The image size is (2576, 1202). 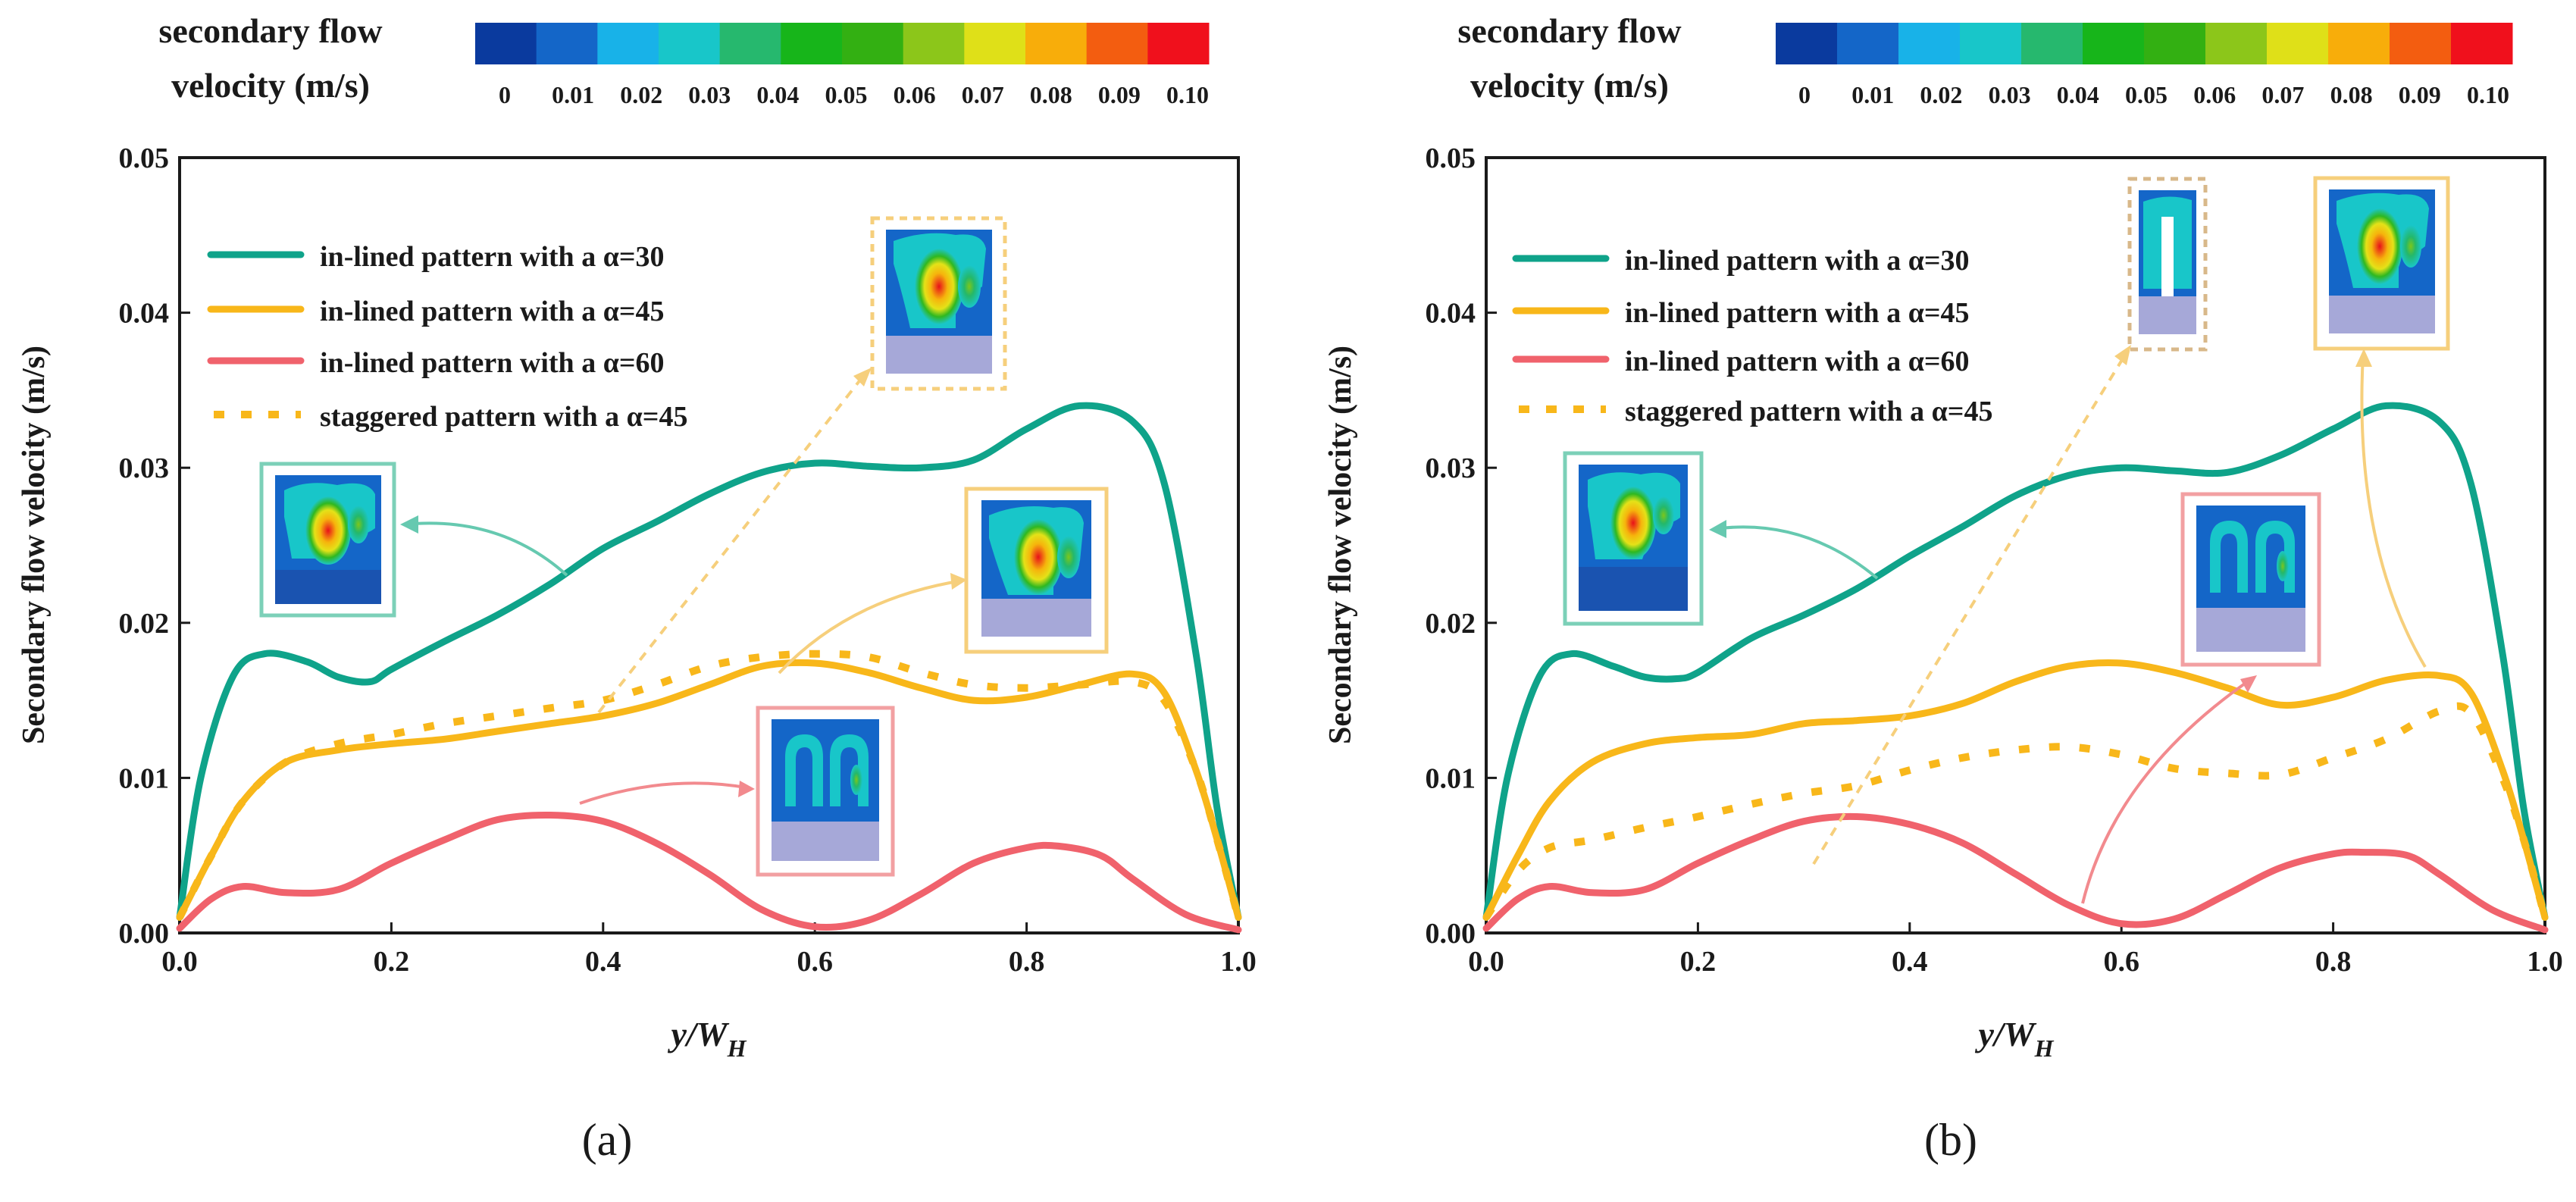 What do you see at coordinates (607, 1140) in the screenshot?
I see `panel-label-a: (a)` at bounding box center [607, 1140].